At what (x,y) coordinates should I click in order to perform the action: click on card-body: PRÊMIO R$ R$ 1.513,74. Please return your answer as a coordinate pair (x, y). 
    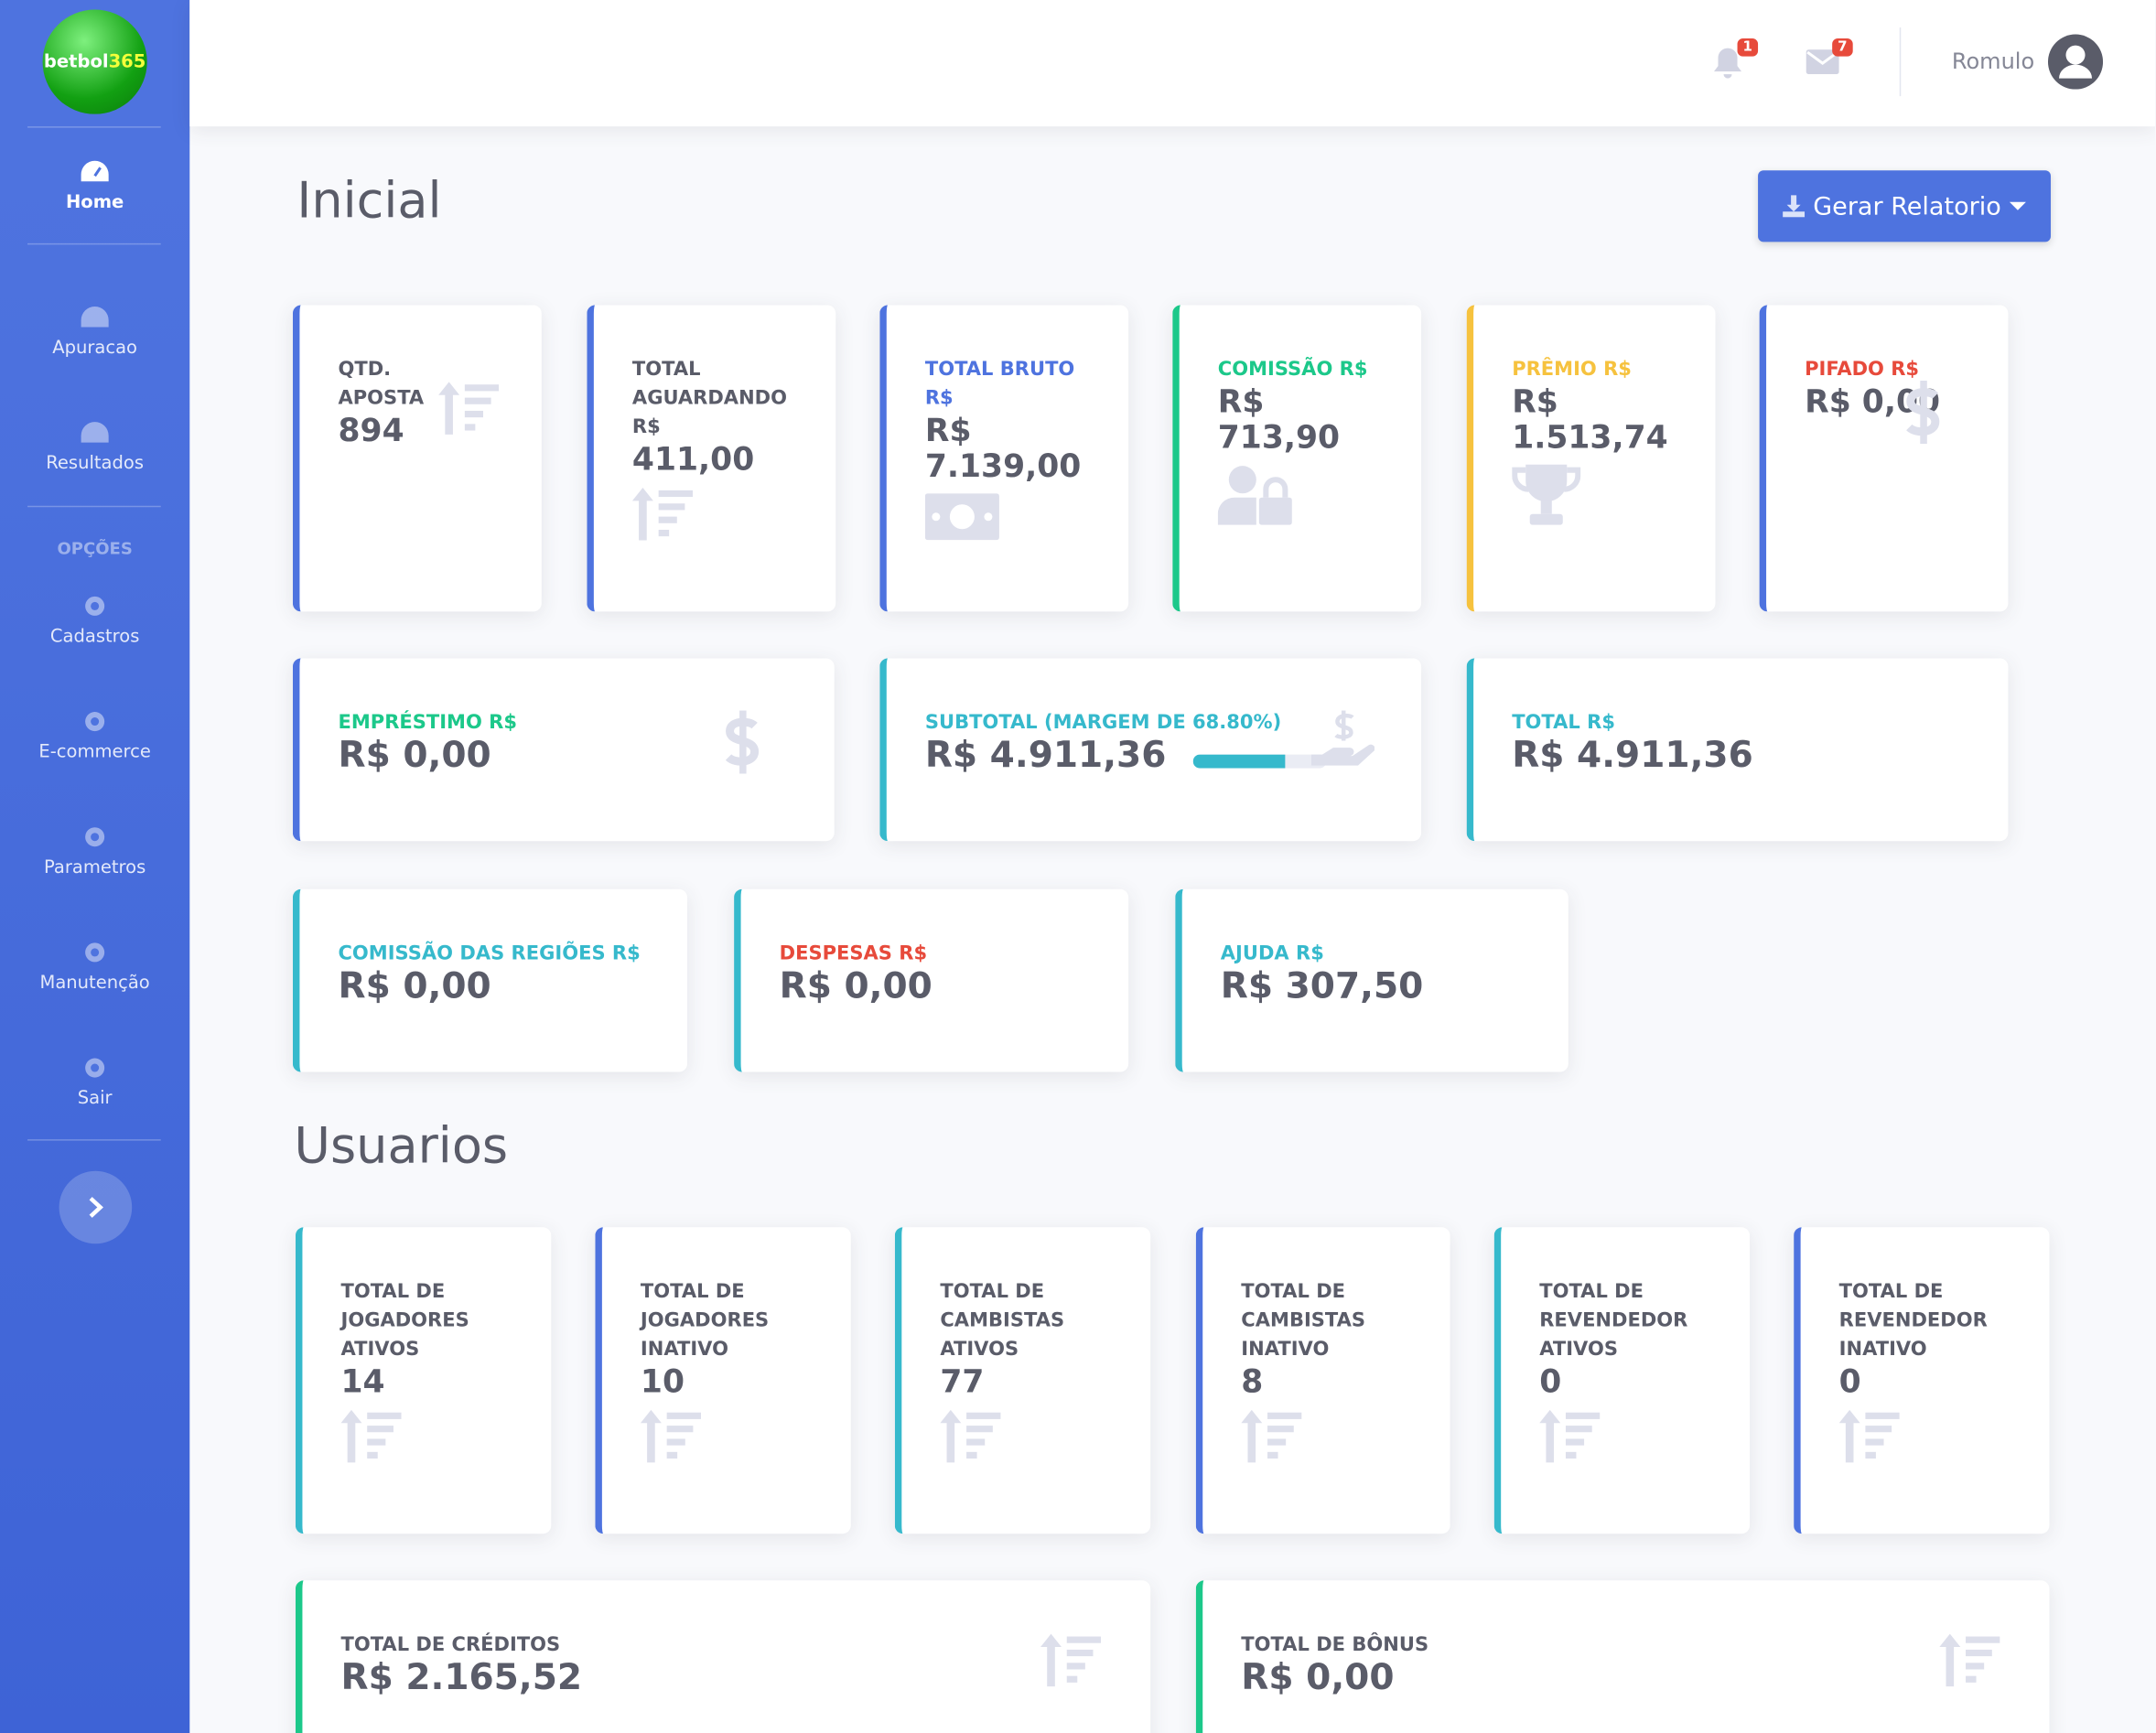
    Looking at the image, I should click on (1590, 443).